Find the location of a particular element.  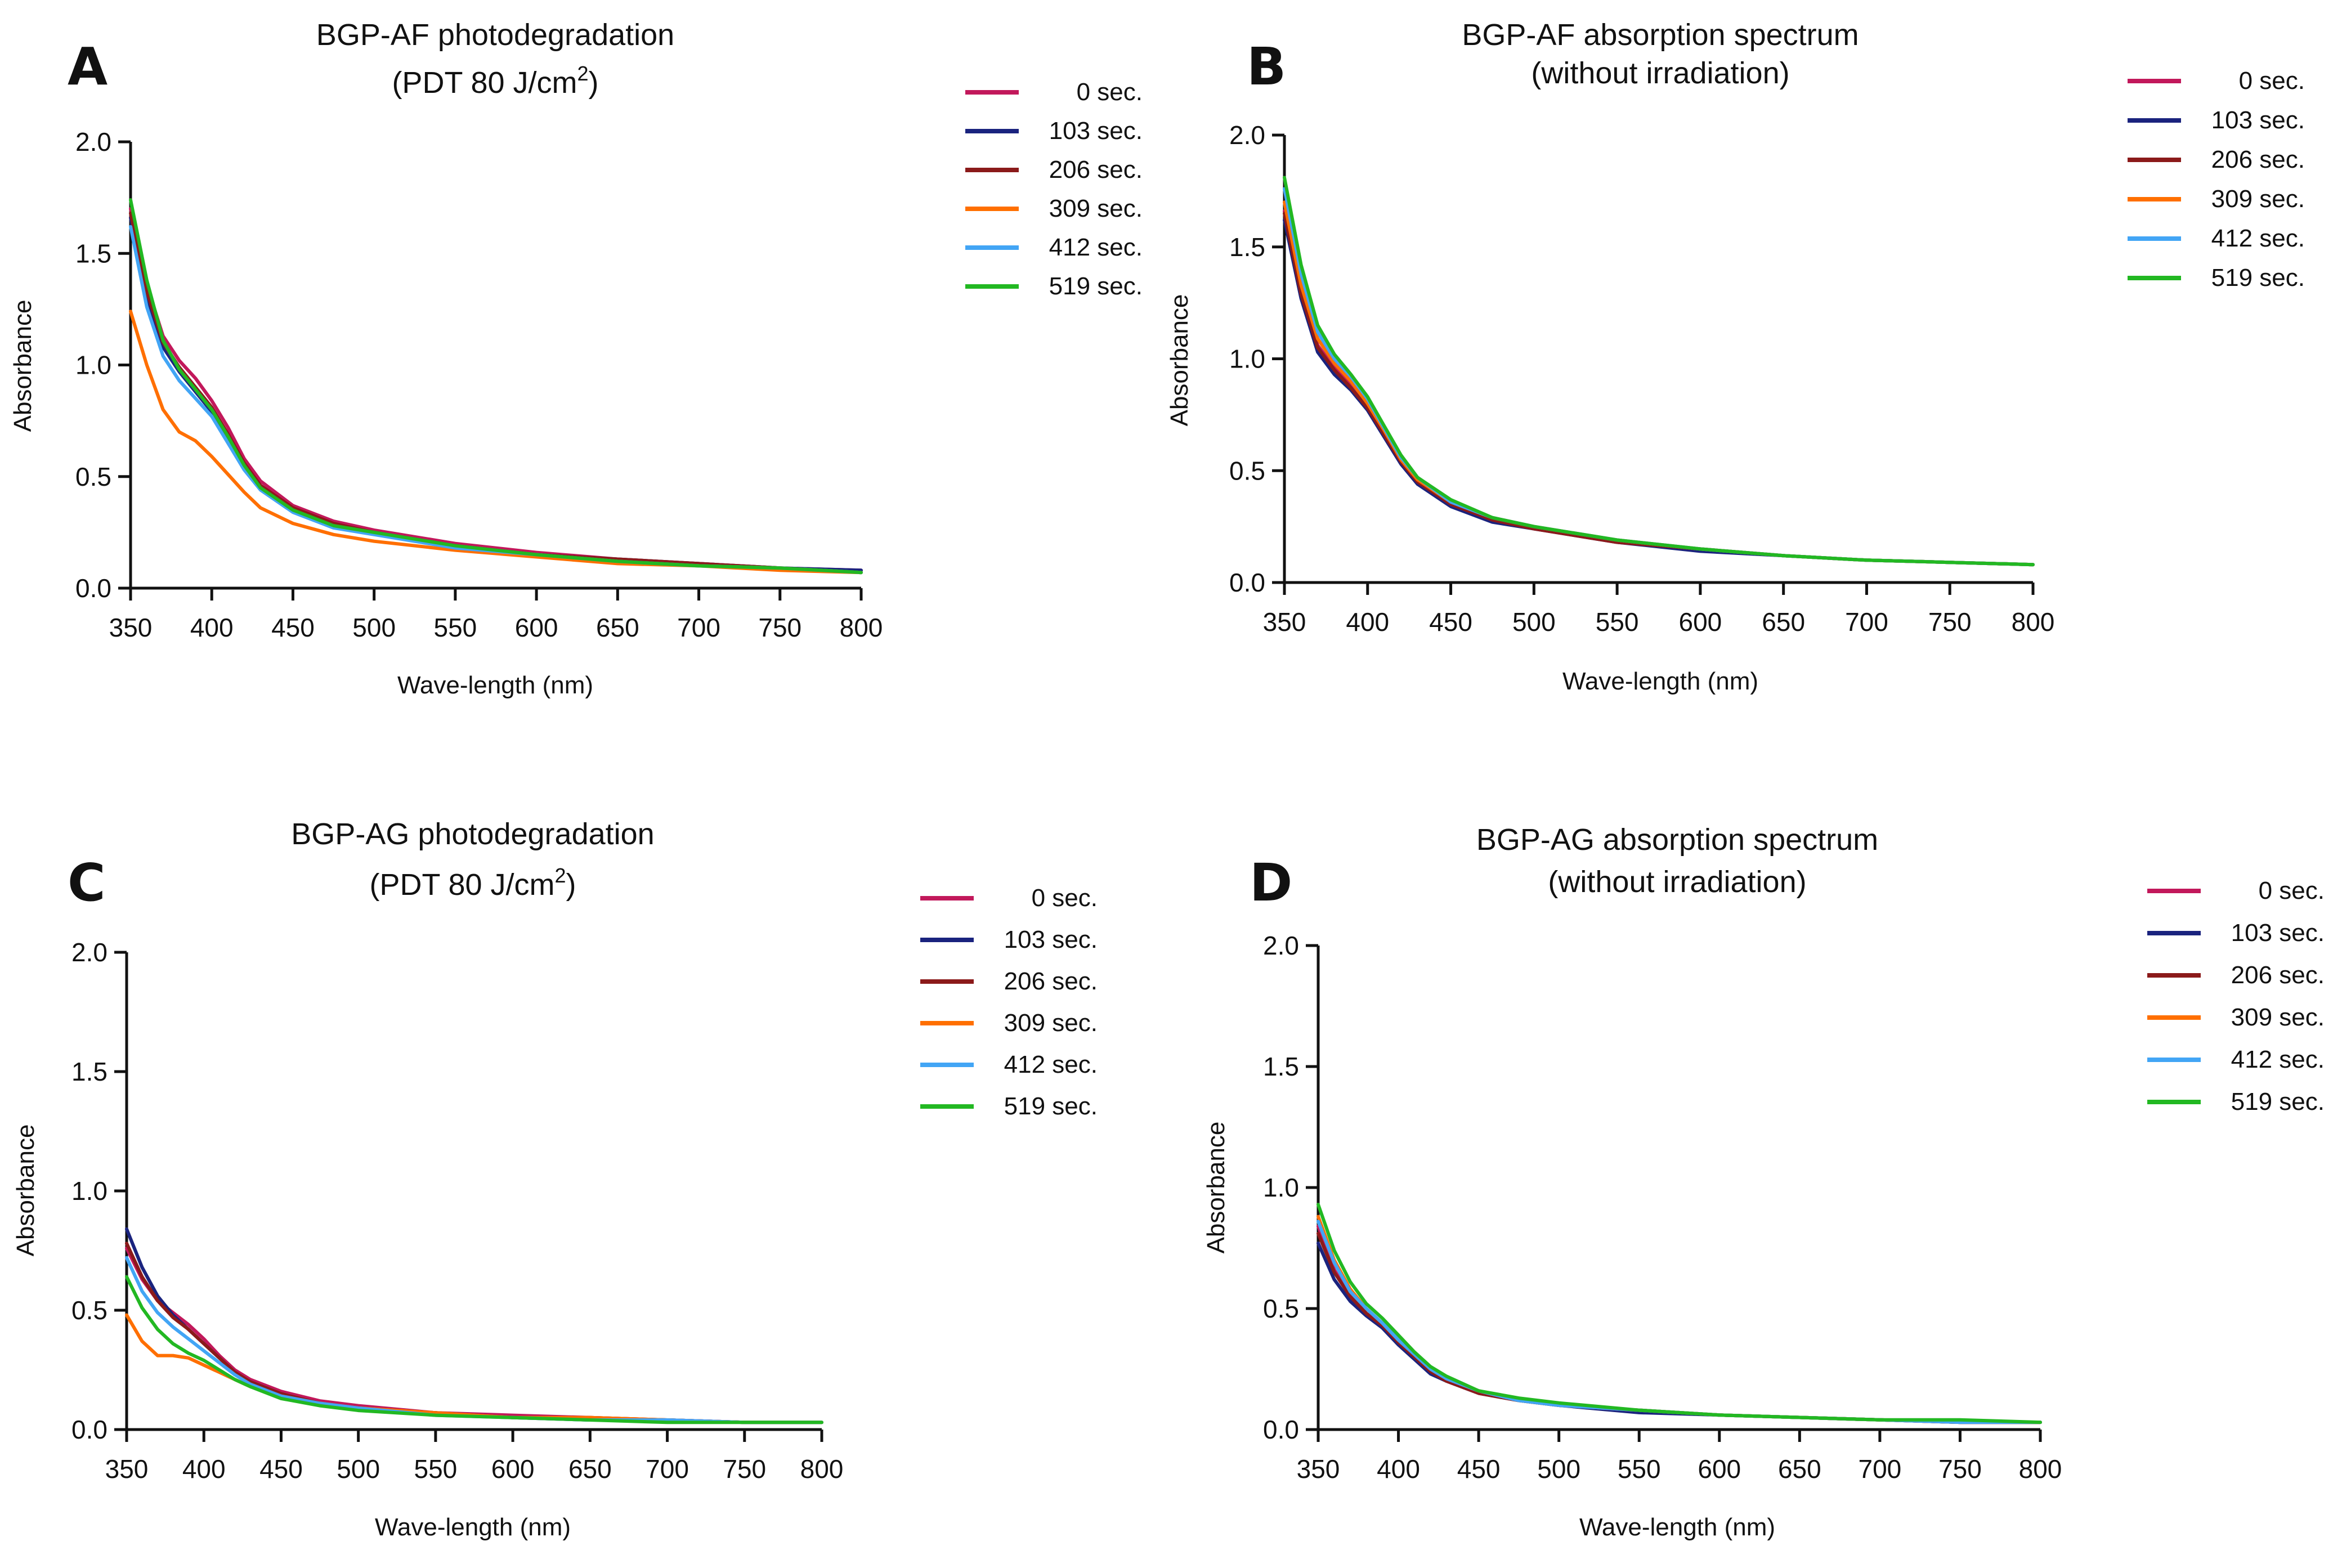

x-tick-label: 350 is located at coordinates (1318, 1469).